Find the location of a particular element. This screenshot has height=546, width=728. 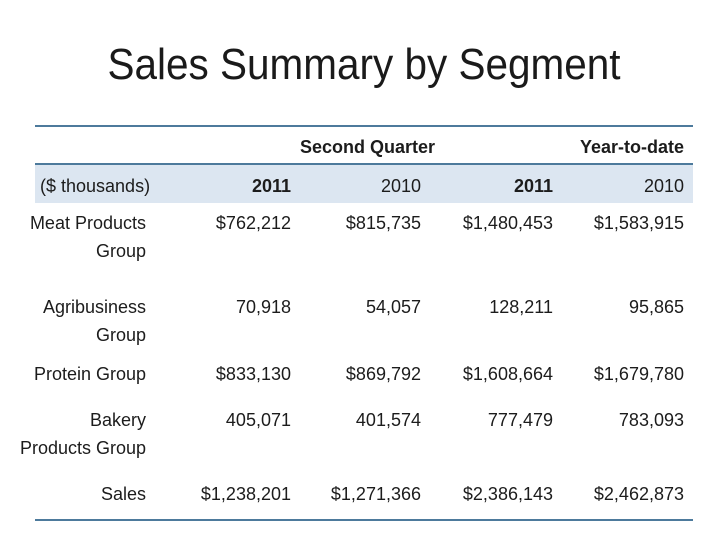

value-cell: $815,735 is located at coordinates (383, 223).